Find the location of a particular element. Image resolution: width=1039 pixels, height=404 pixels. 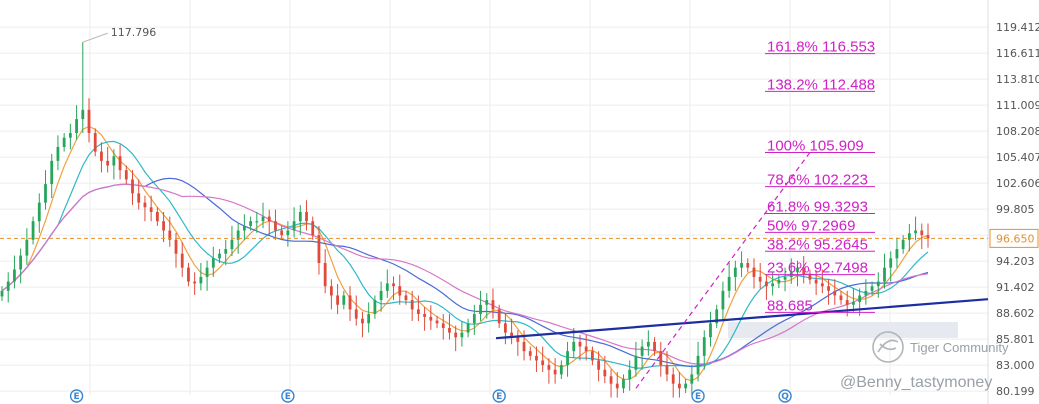

y-tick-label: 88.602 is located at coordinates (1015, 313).